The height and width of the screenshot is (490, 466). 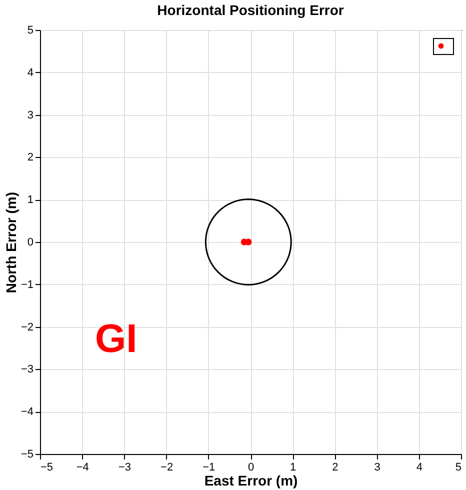 What do you see at coordinates (251, 480) in the screenshot?
I see `x-axis-title: East Error (m)` at bounding box center [251, 480].